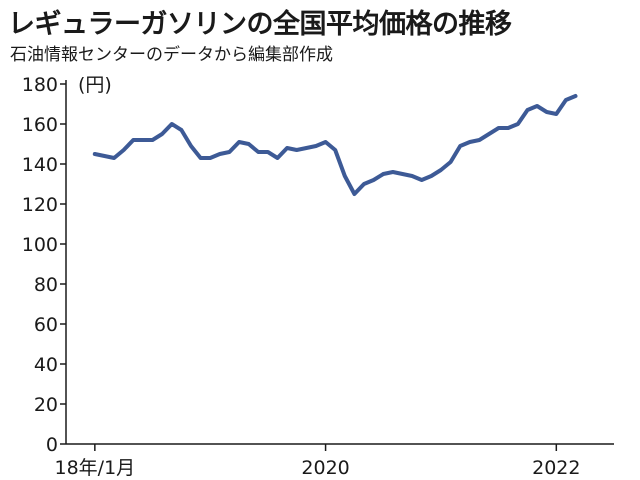  I want to click on y-tick-label: 160, so click(40, 125).